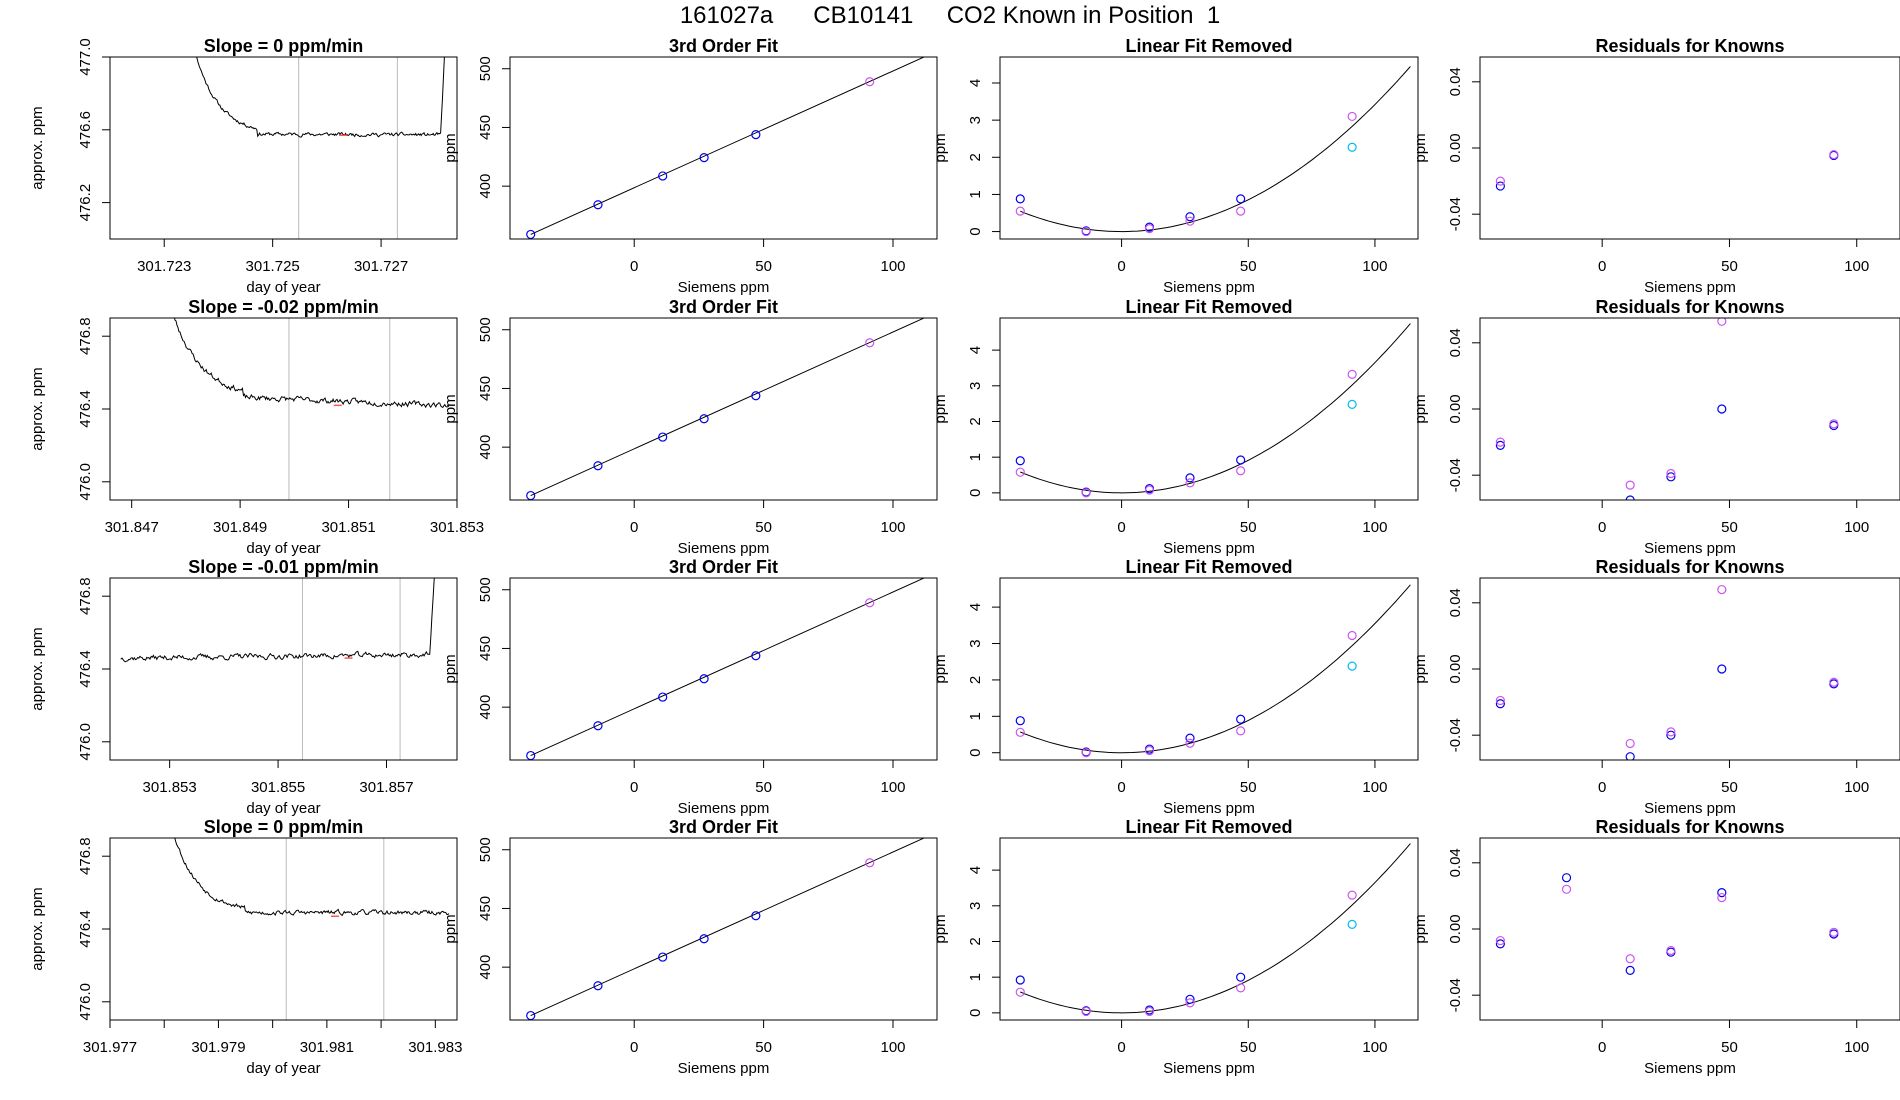 The height and width of the screenshot is (1100, 1900). Describe the element at coordinates (975, 350) in the screenshot. I see `y-tick-label: 4` at that location.